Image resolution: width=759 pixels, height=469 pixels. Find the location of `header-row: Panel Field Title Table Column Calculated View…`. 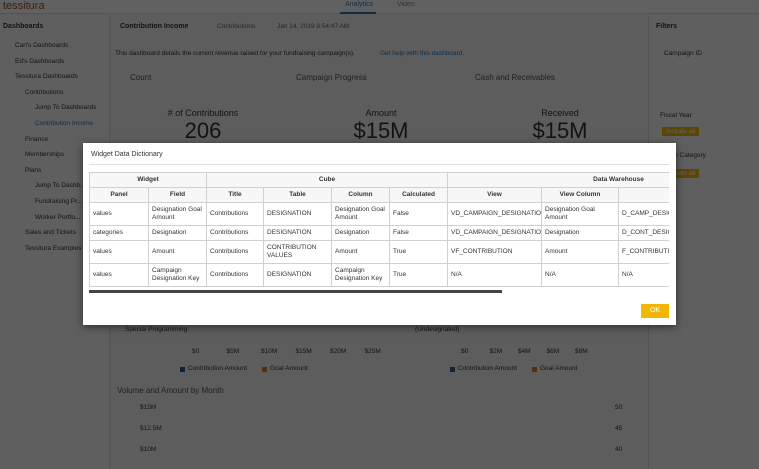

header-row: Panel Field Title Table Column Calculated View… is located at coordinates (379, 195).